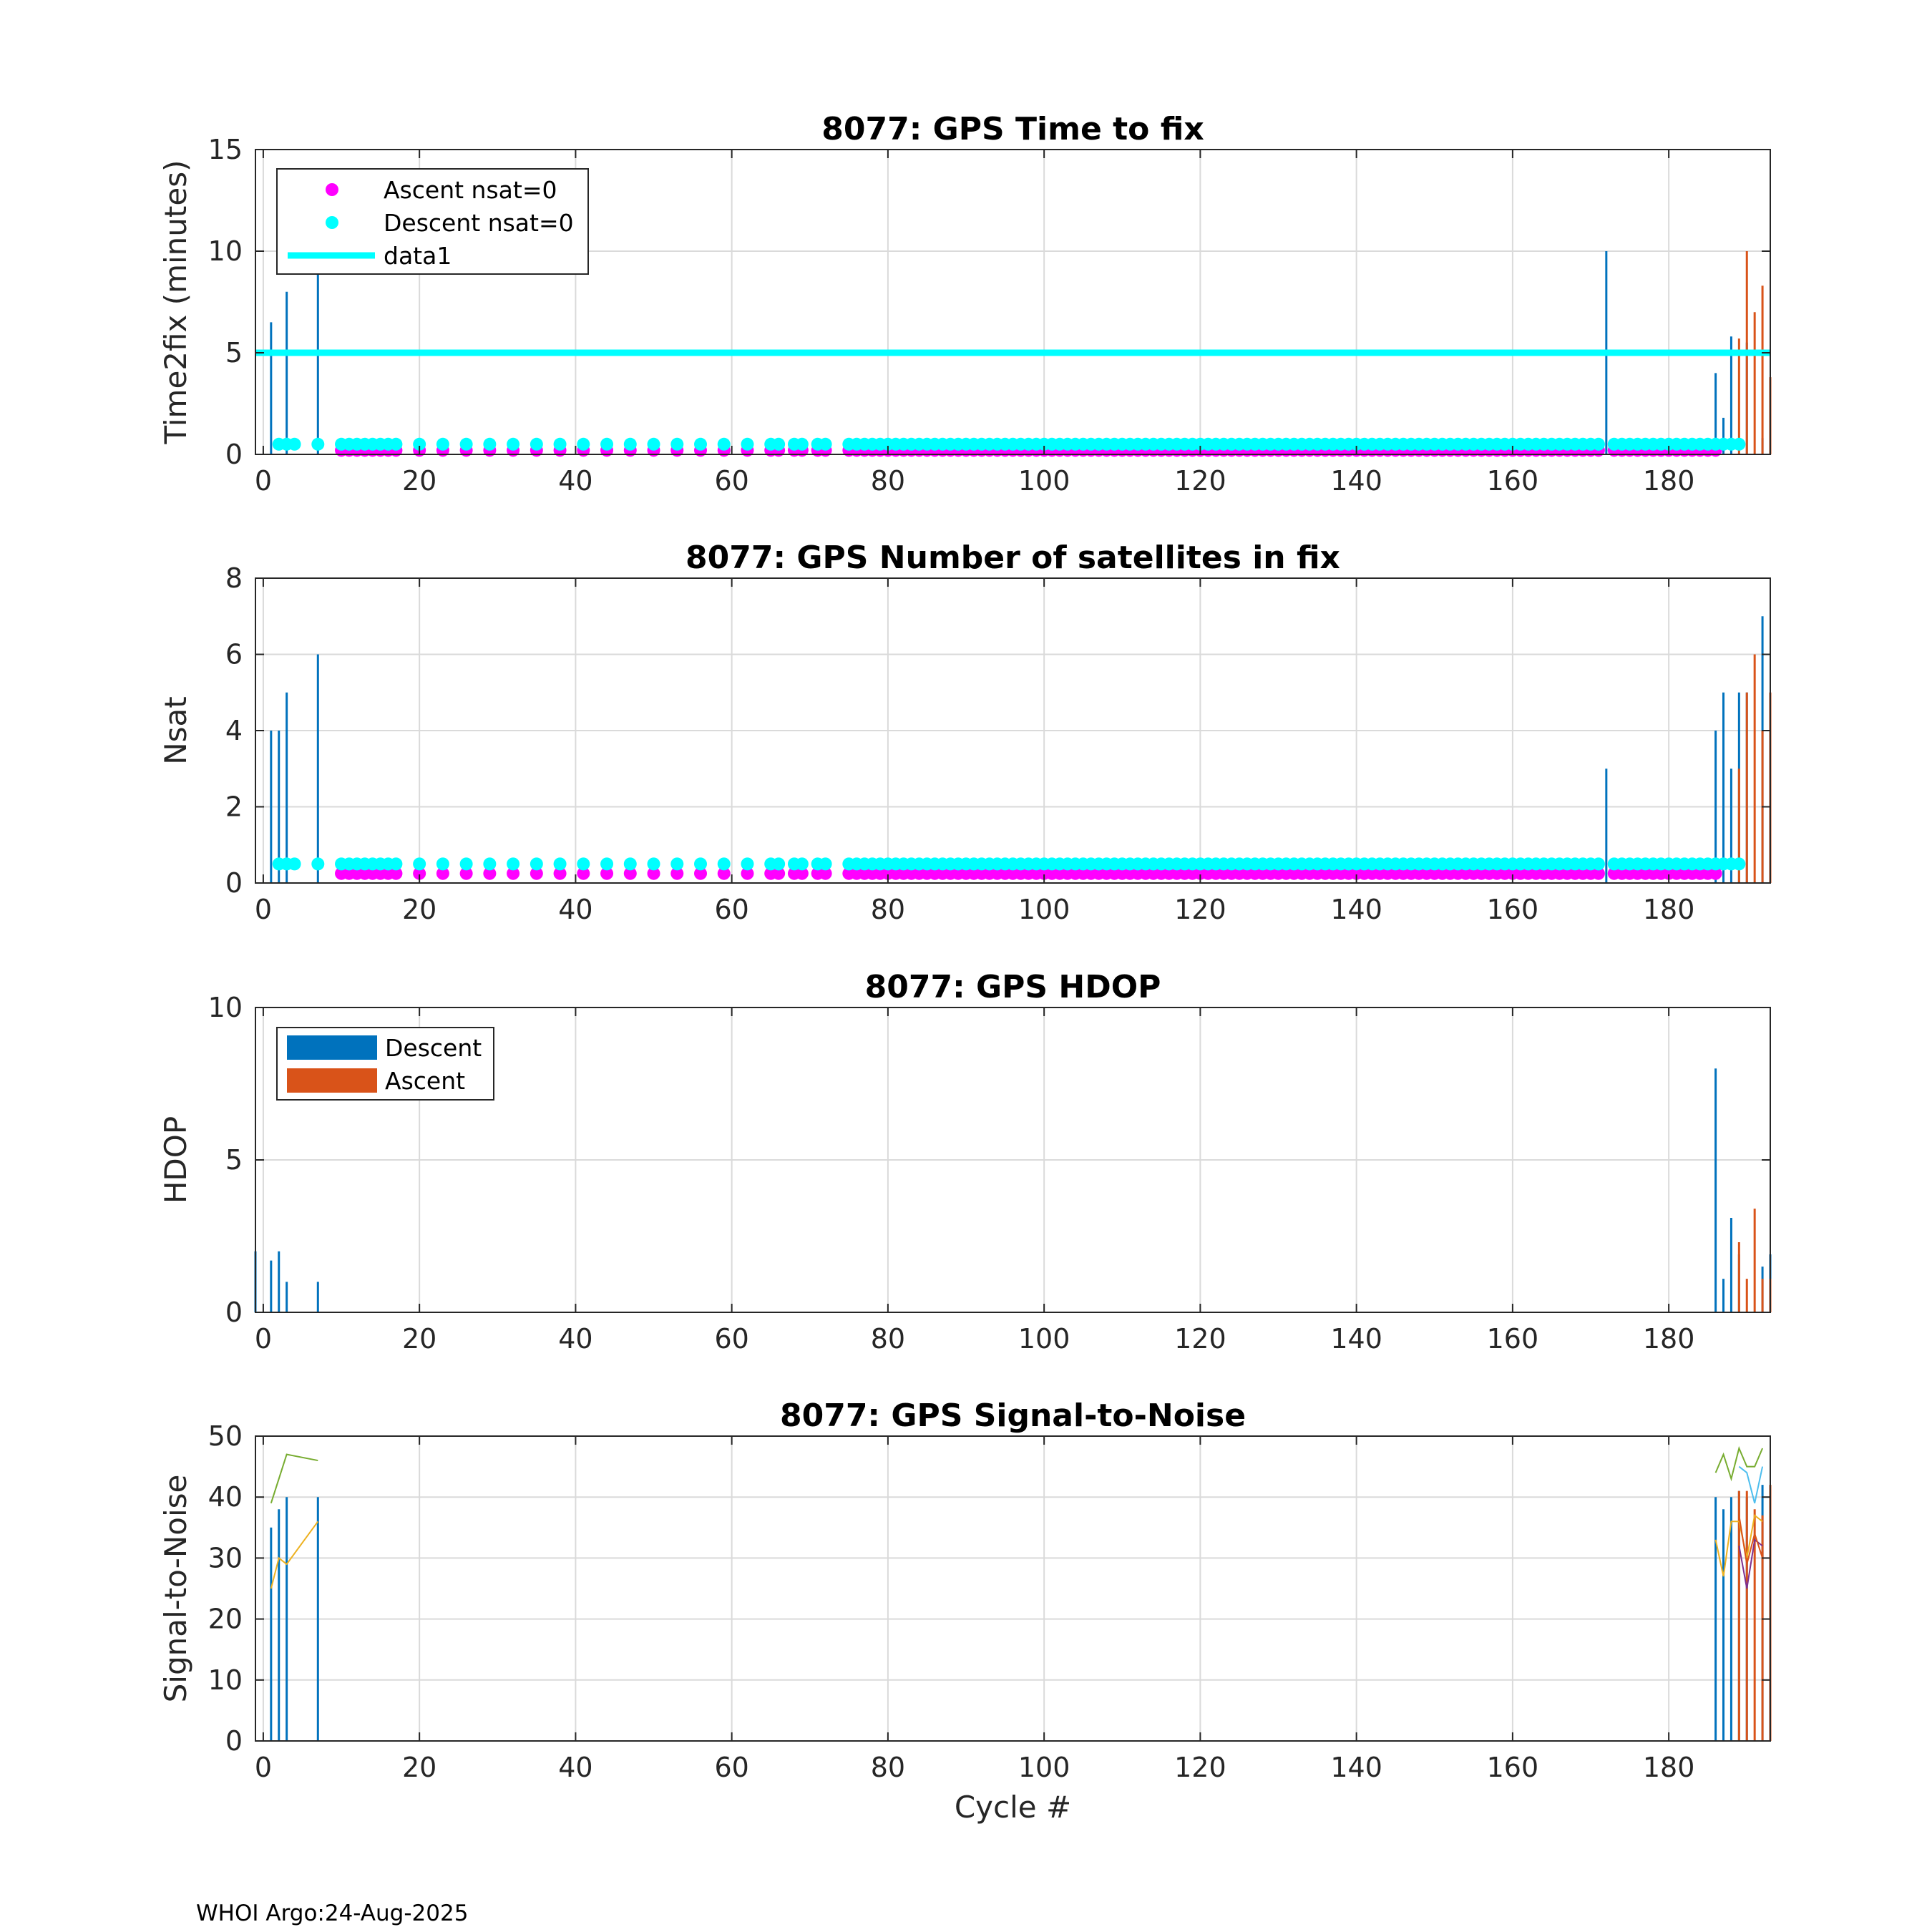 The image size is (1932, 1932). I want to click on legend-swatch-descent, so click(332, 1047).